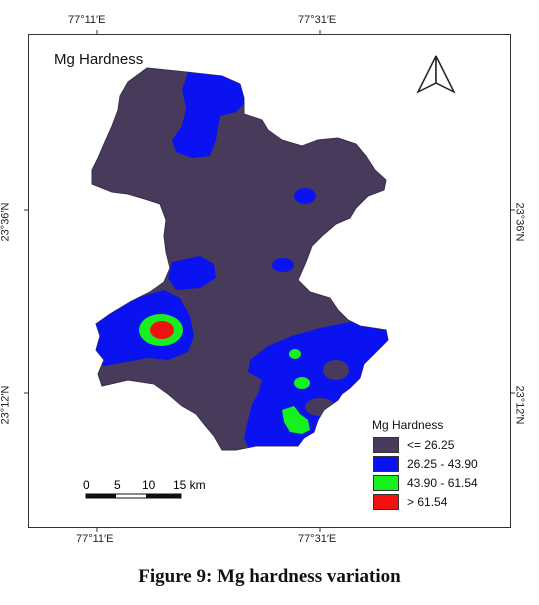  I want to click on legend-item: 43.90 - 61.54, so click(447, 482).